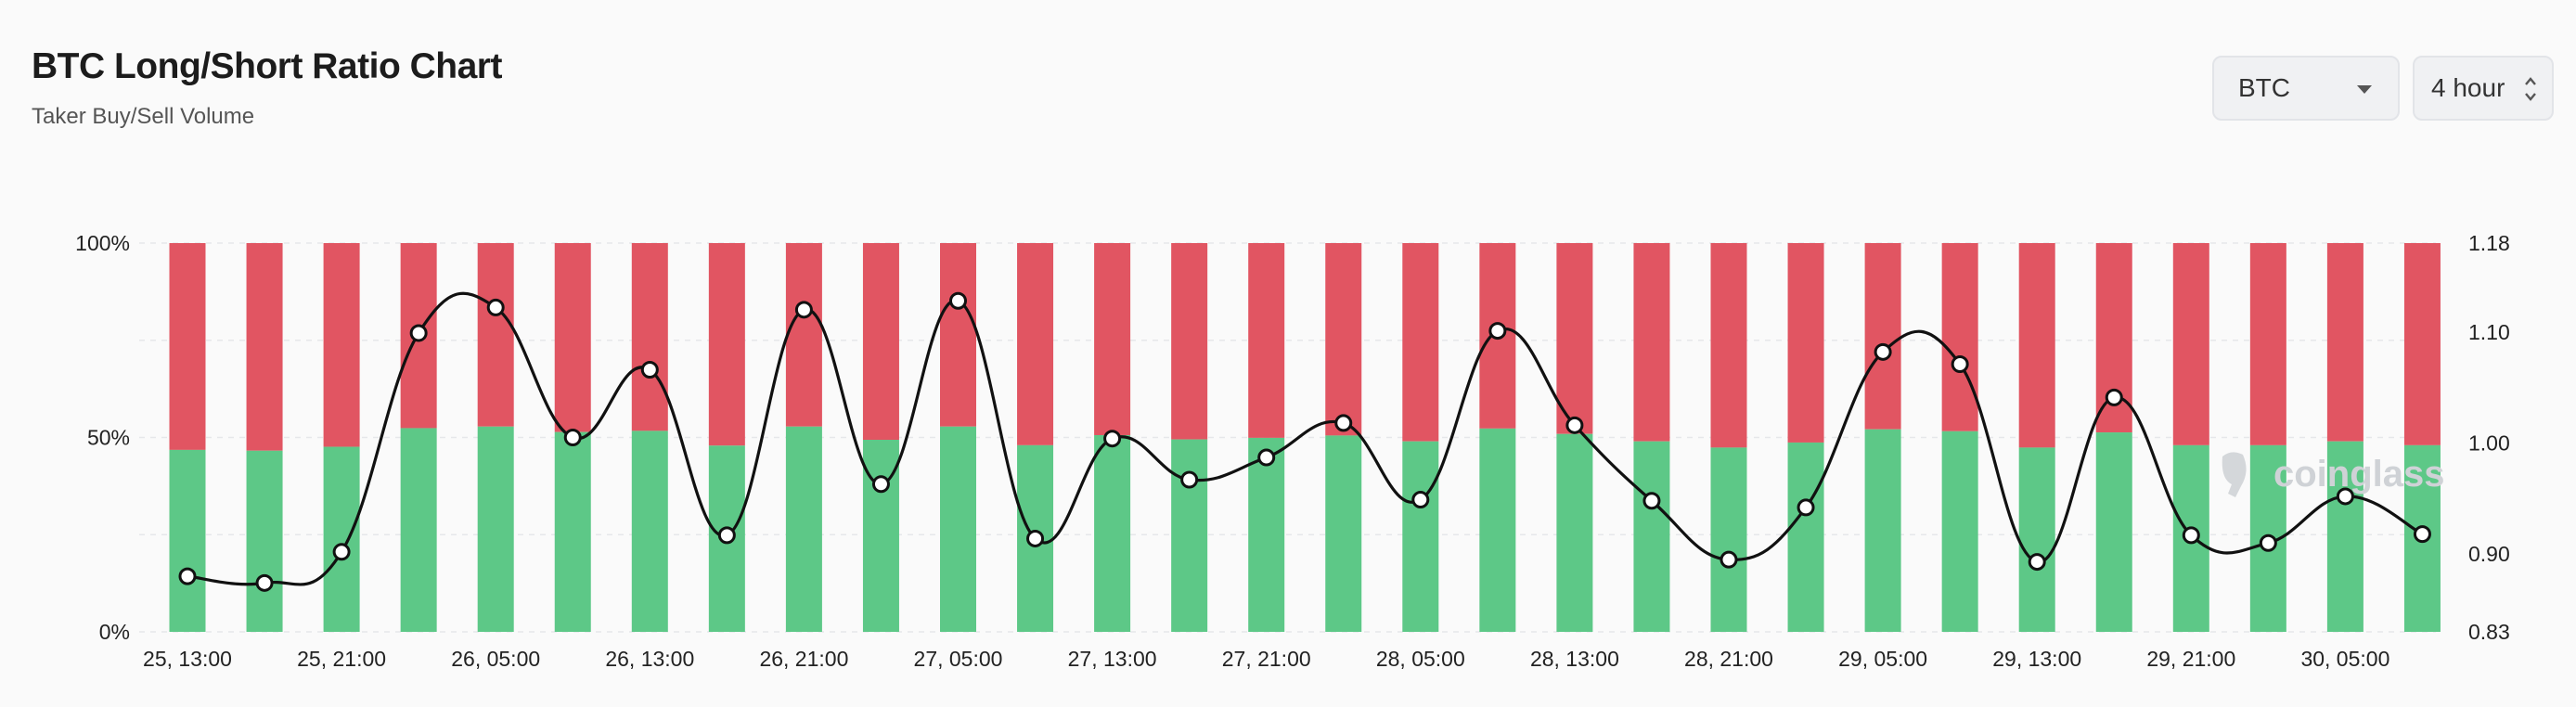  I want to click on asset-select: BTC, so click(2306, 88).